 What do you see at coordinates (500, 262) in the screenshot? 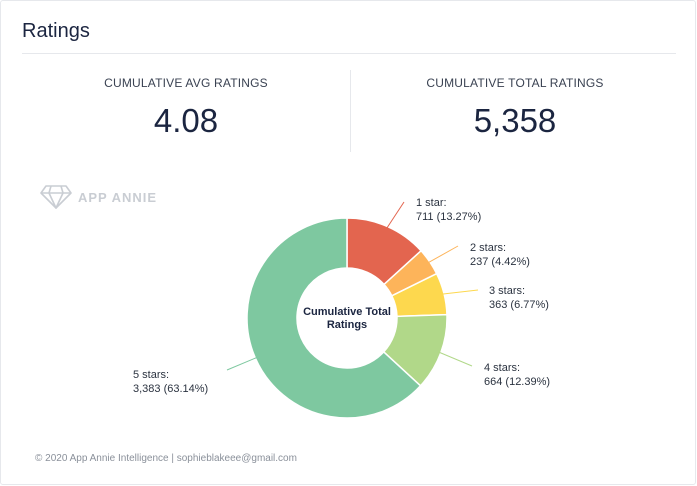
I see `value-label-2-stars: 237 (4.42%)` at bounding box center [500, 262].